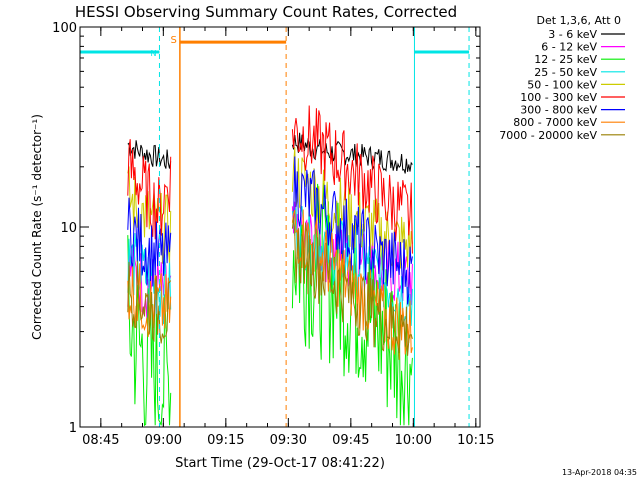 This screenshot has height=480, width=640. What do you see at coordinates (149, 154) in the screenshot?
I see `series-trace-1-a` at bounding box center [149, 154].